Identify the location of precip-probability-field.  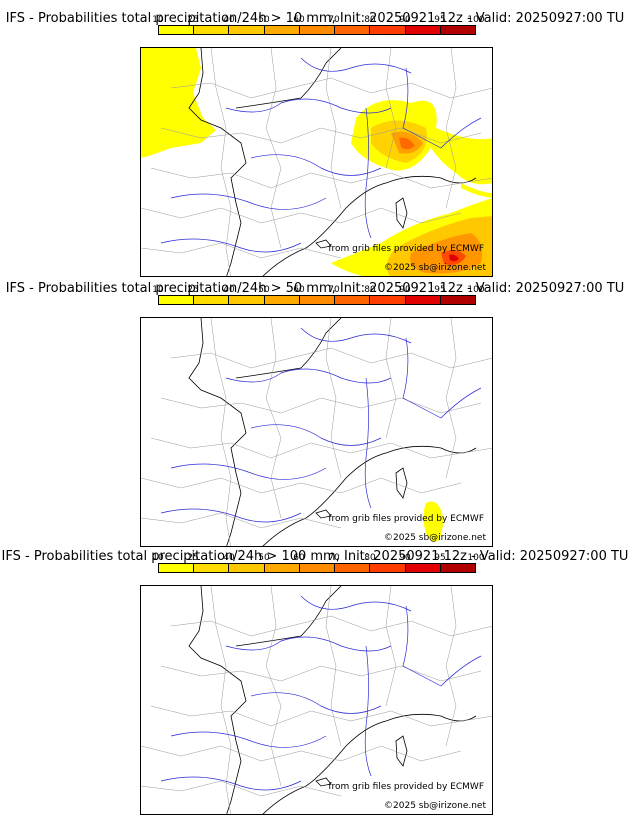
(433, 521).